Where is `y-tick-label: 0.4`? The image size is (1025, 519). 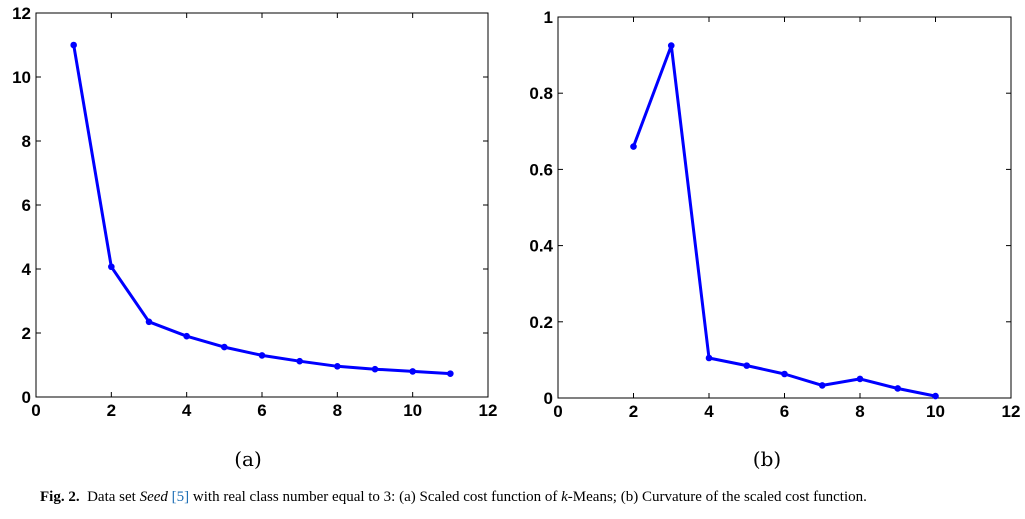
y-tick-label: 0.4 is located at coordinates (541, 246).